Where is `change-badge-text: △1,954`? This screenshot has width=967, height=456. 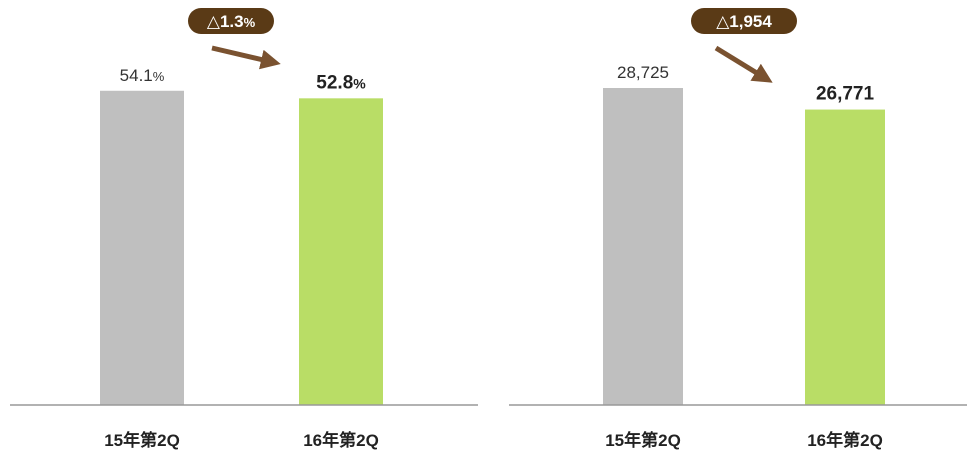 change-badge-text: △1,954 is located at coordinates (744, 21).